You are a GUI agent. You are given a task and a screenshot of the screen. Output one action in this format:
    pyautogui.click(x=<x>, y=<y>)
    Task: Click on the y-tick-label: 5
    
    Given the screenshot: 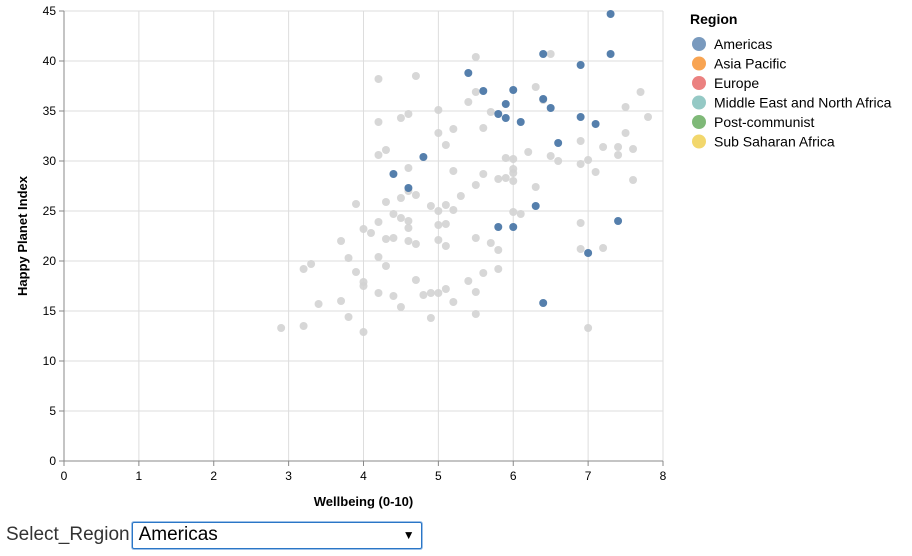 What is the action you would take?
    pyautogui.click(x=52, y=411)
    